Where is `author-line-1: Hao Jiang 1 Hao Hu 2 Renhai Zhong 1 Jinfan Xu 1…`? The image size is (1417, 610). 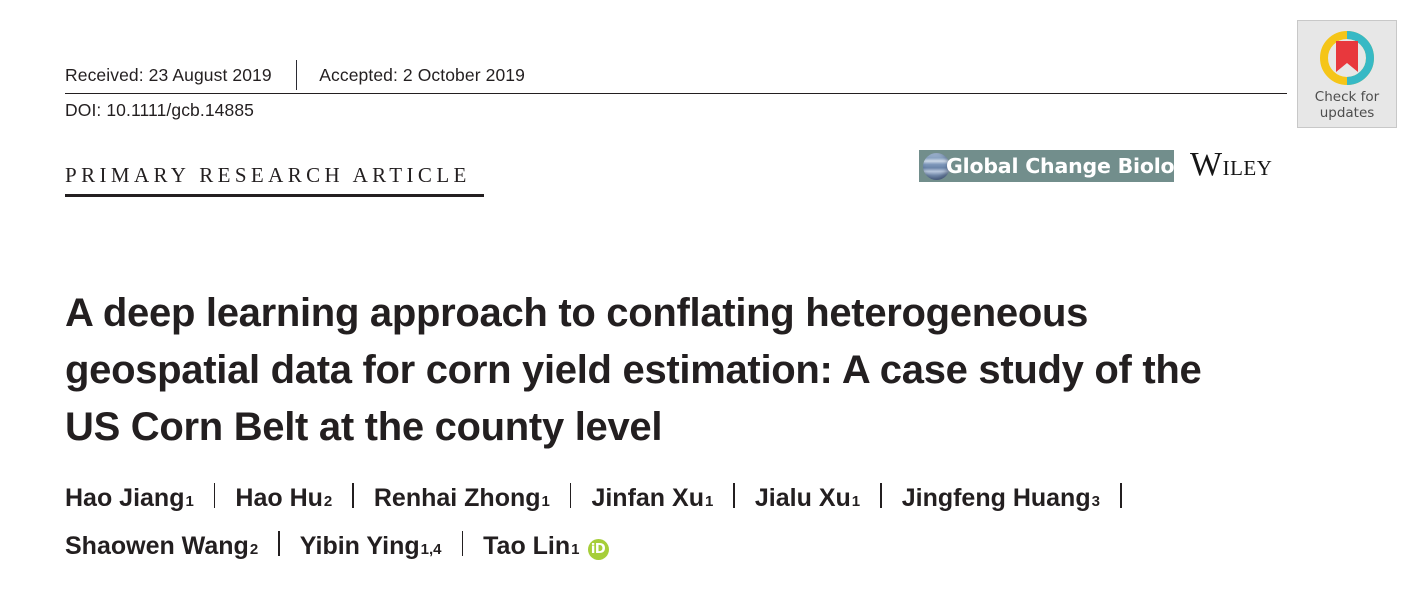
author-line-1: Hao Jiang 1 Hao Hu 2 Renhai Zhong 1 Jinfan Xu 1… is located at coordinates (700, 498).